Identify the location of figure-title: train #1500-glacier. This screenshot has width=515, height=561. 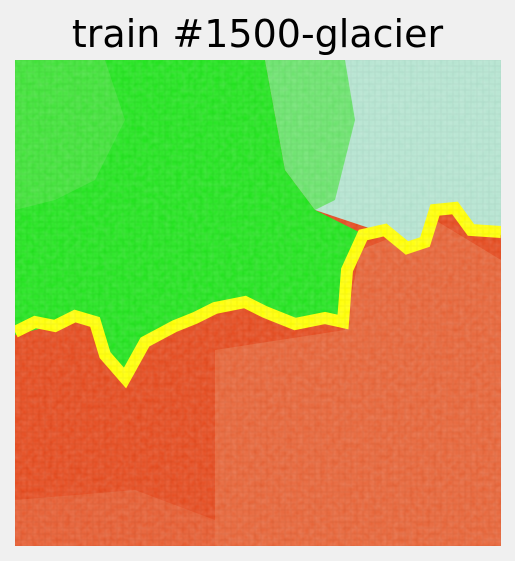
(257, 34).